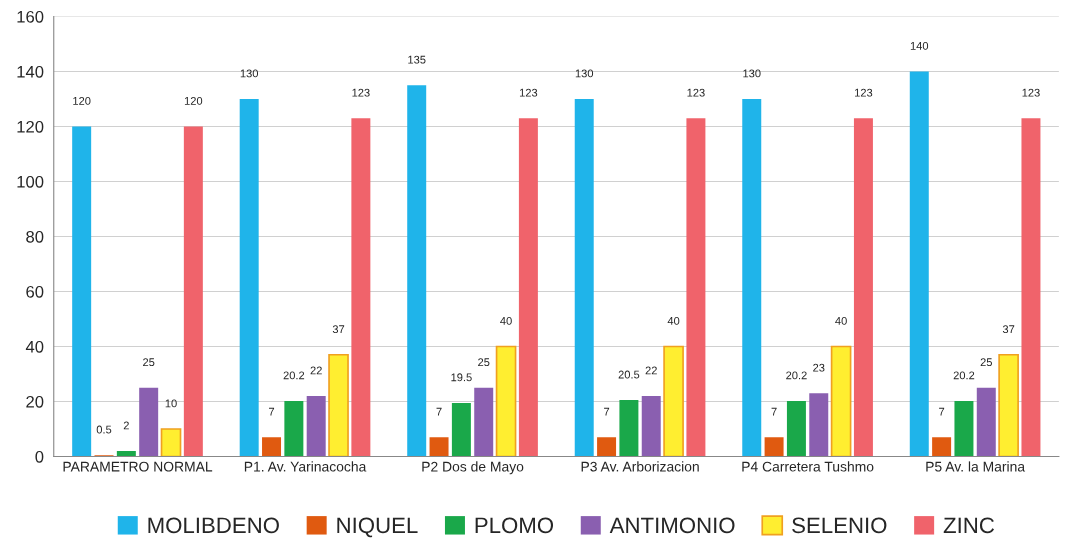  Describe the element at coordinates (969, 525) in the screenshot. I see `legend-label: ZINC` at that location.